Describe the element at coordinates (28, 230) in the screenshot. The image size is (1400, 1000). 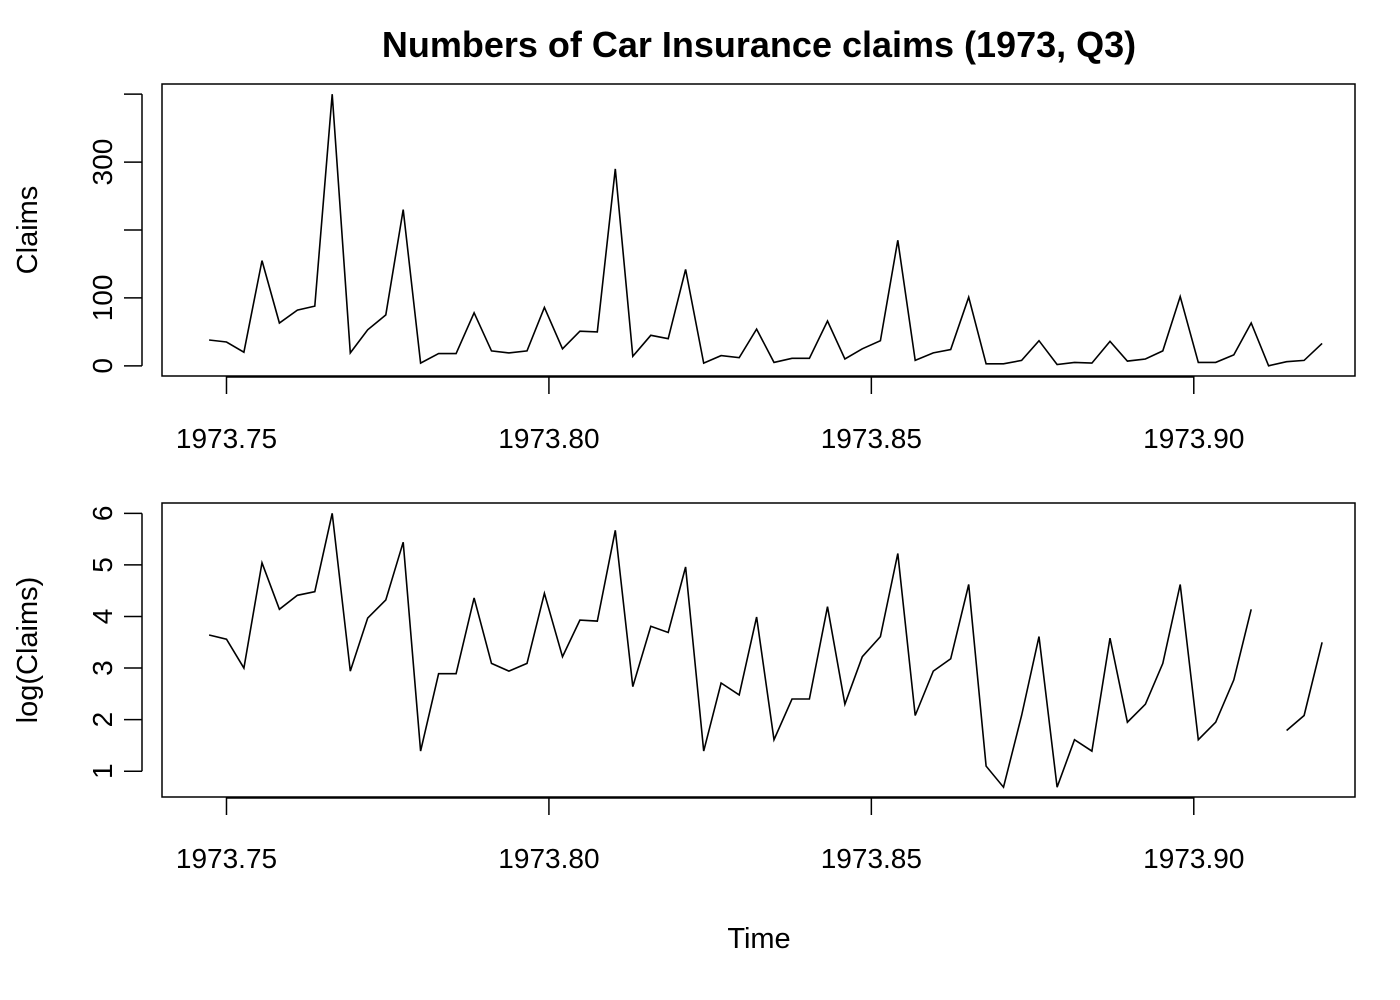
I see `y-axis-label: Claims` at that location.